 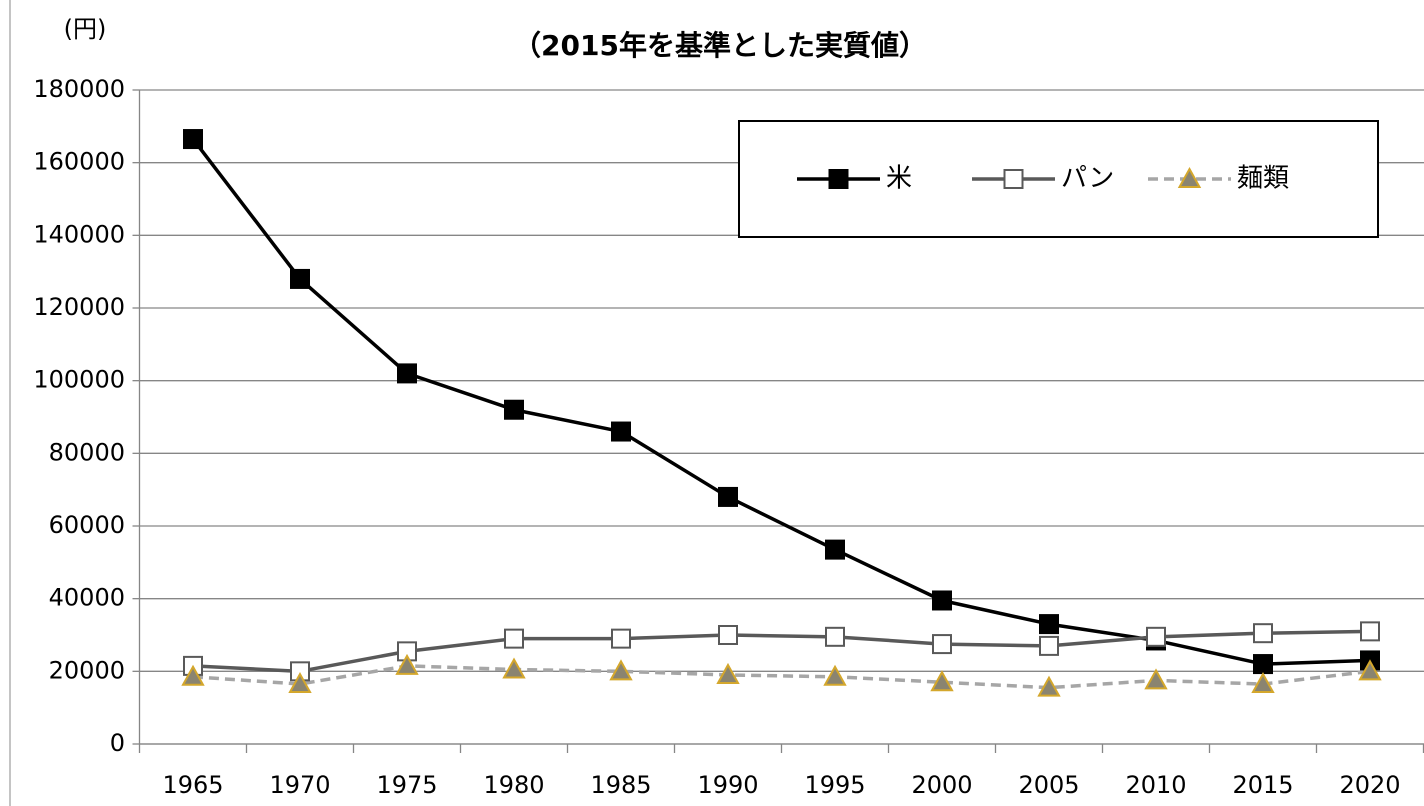 I want to click on x-tick-label: 2015, so click(x=1262, y=785).